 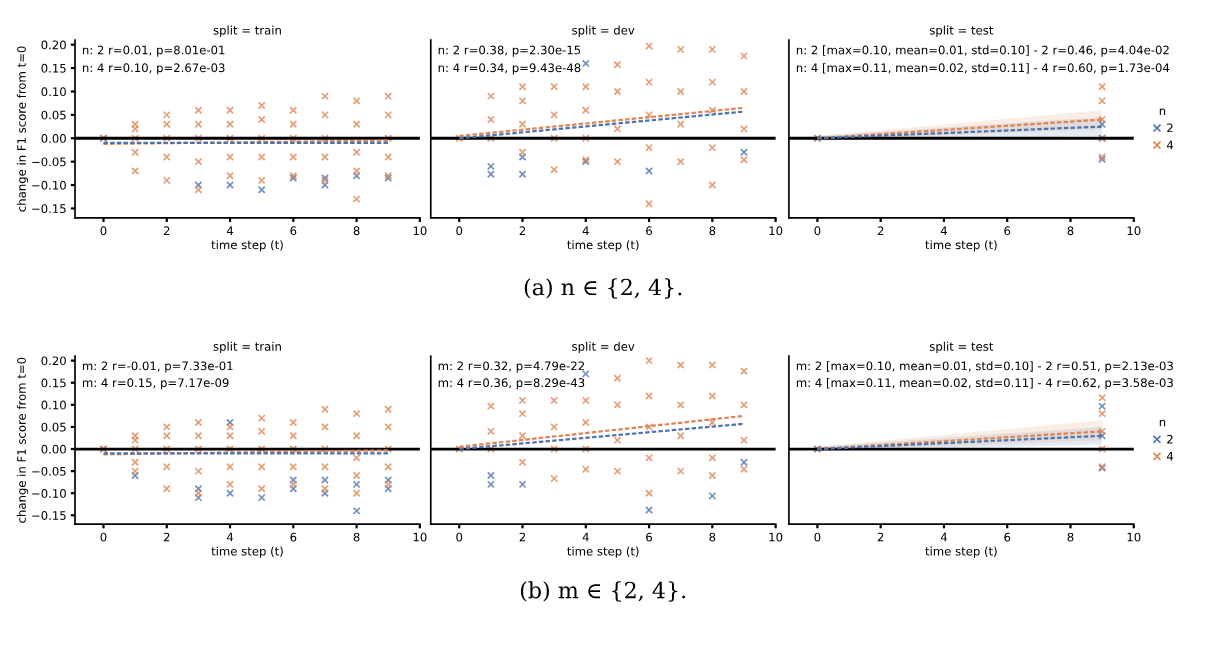 I want to click on text: (a) n ∈ {2, 4}., so click(x=603, y=288).